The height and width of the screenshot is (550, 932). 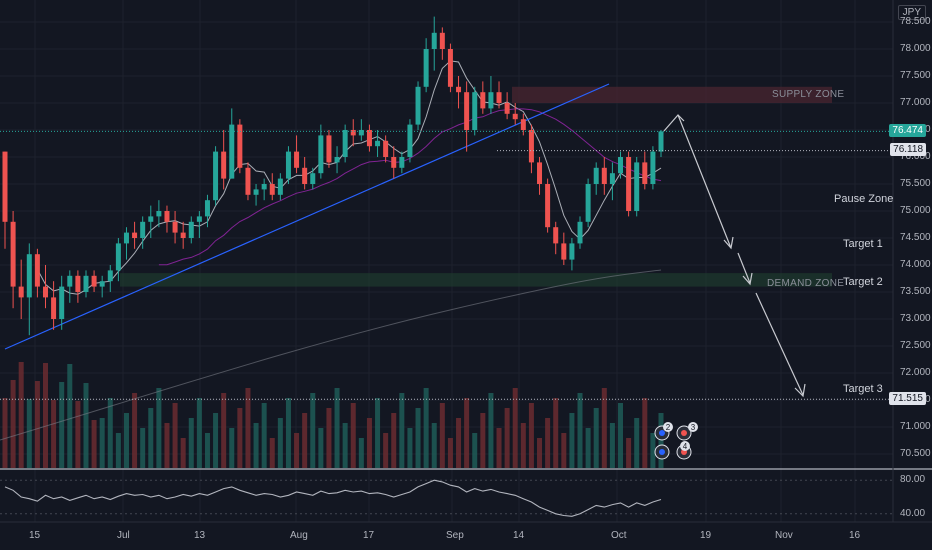 I want to click on time-tick-label: Oct, so click(x=619, y=535).